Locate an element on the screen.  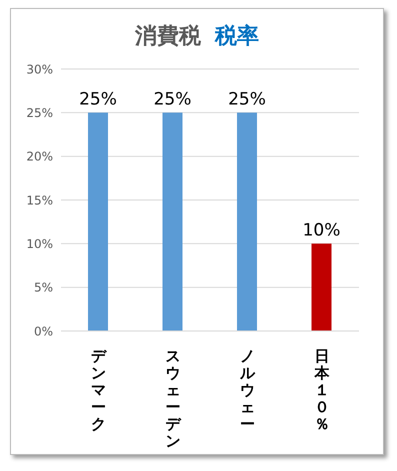
x-tick-label: スウェーデン is located at coordinates (173, 398).